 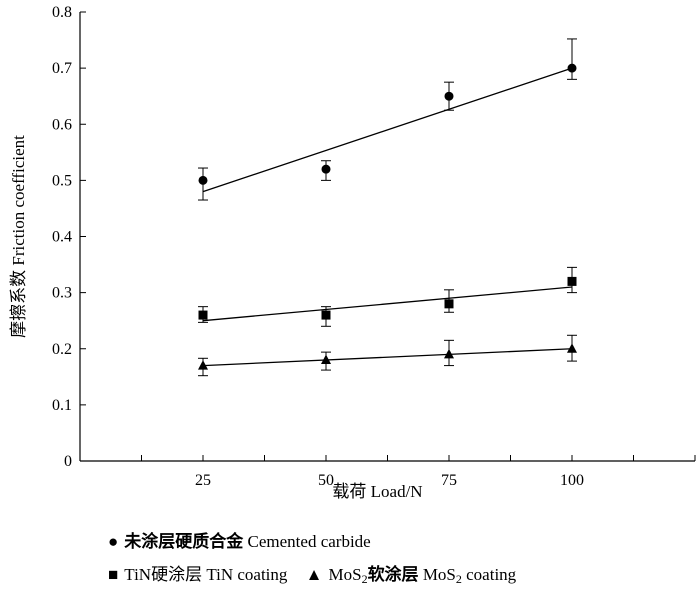 What do you see at coordinates (62, 68) in the screenshot?
I see `y-tick-label-7: 0.7` at bounding box center [62, 68].